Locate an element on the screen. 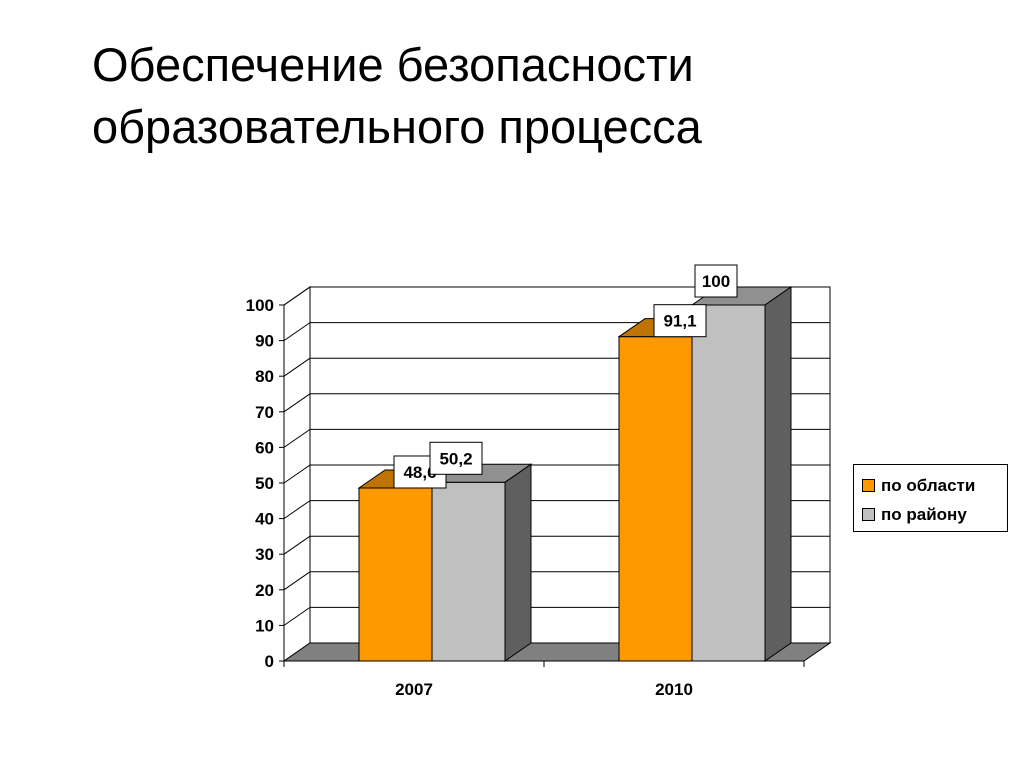 This screenshot has height=768, width=1024. x-tick-label: 2010 is located at coordinates (674, 689).